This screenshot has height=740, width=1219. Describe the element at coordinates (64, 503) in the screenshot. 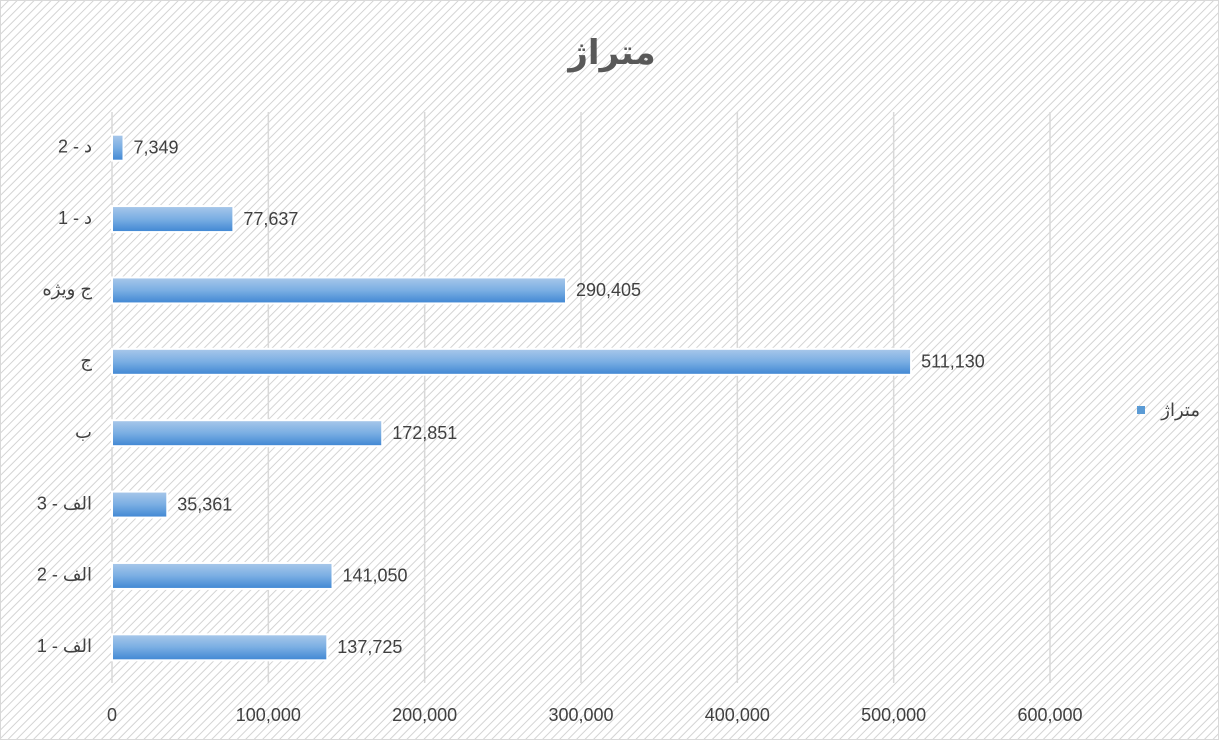

I see `y-tick-label: الف - 3` at that location.